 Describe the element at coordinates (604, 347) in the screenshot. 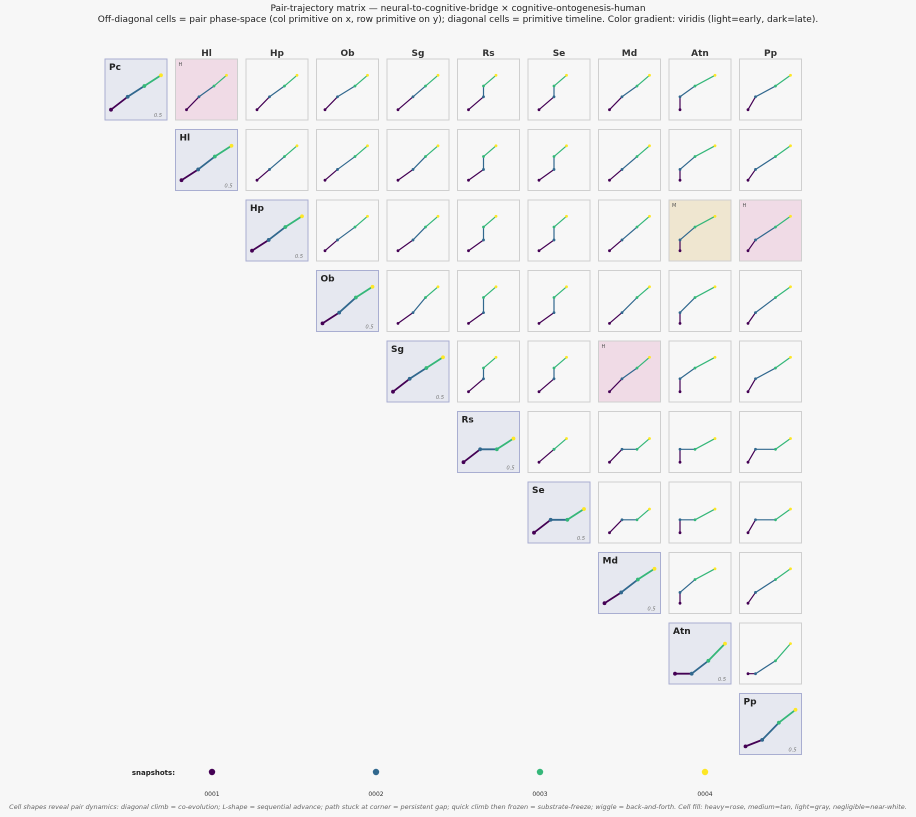

I see `cell-flag-Sg-Md: H` at that location.